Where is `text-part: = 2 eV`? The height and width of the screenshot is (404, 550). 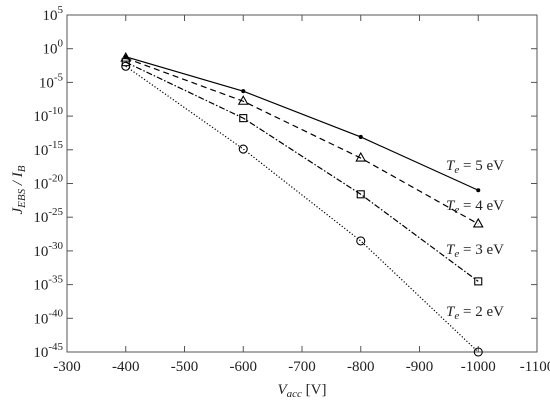 text-part: = 2 eV is located at coordinates (481, 312).